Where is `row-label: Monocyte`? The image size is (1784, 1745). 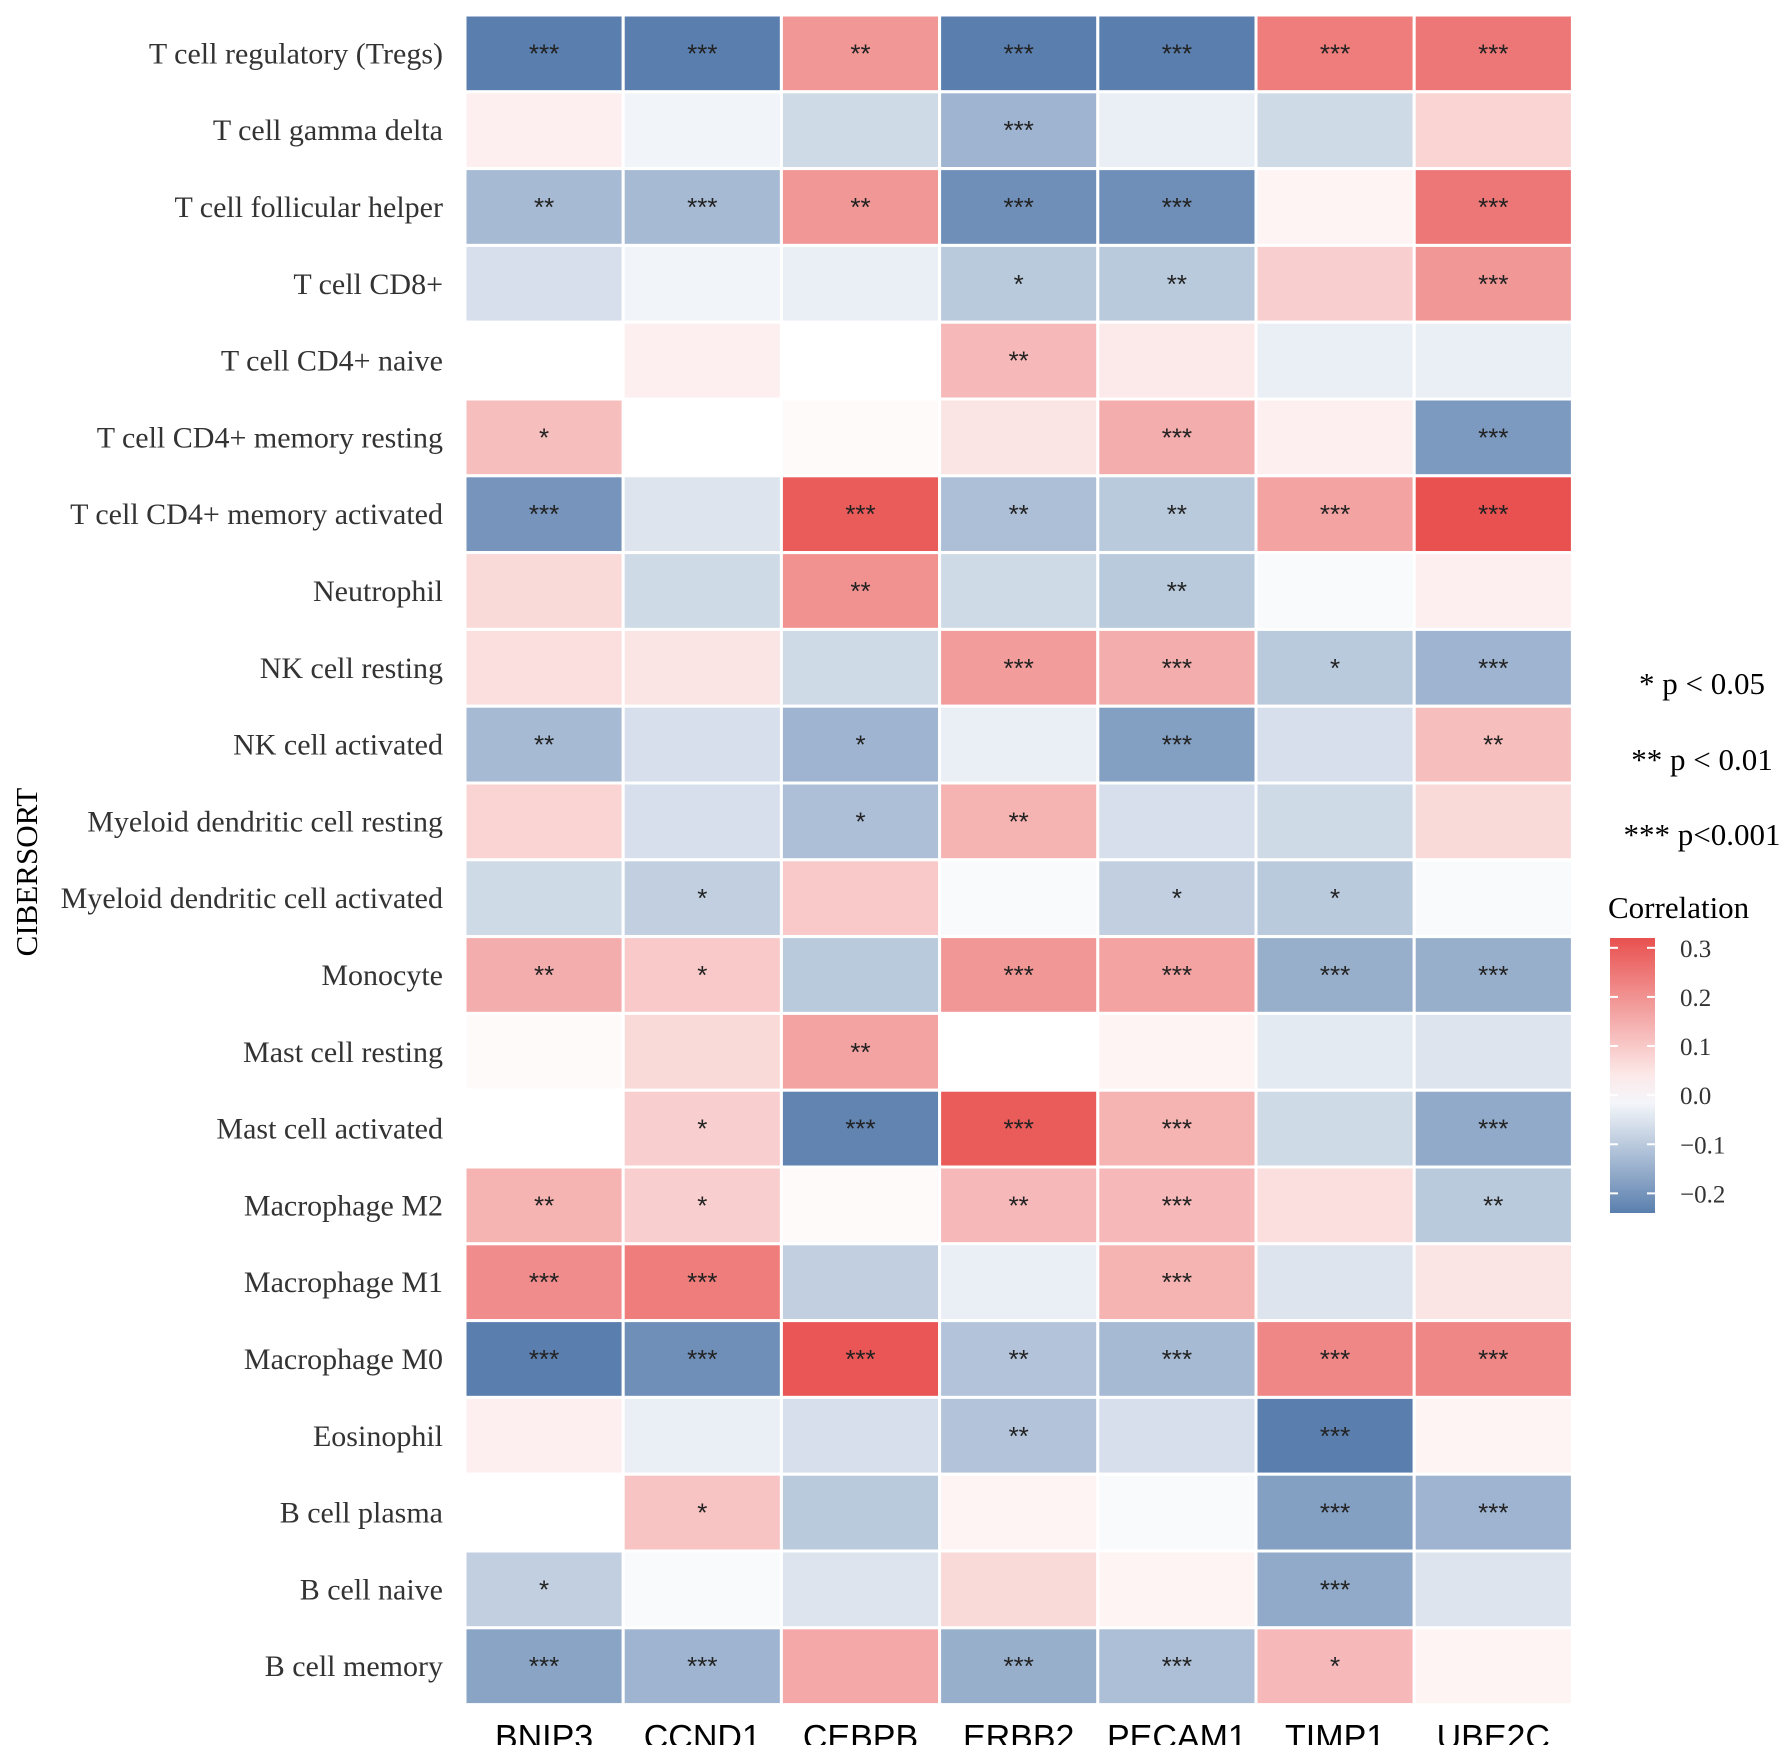 row-label: Monocyte is located at coordinates (382, 975).